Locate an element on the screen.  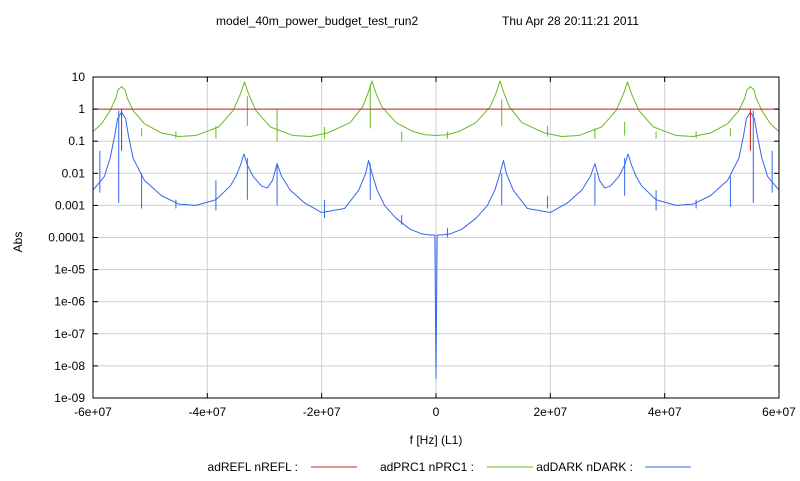
y-tick-label: 1 is located at coordinates (81, 109).